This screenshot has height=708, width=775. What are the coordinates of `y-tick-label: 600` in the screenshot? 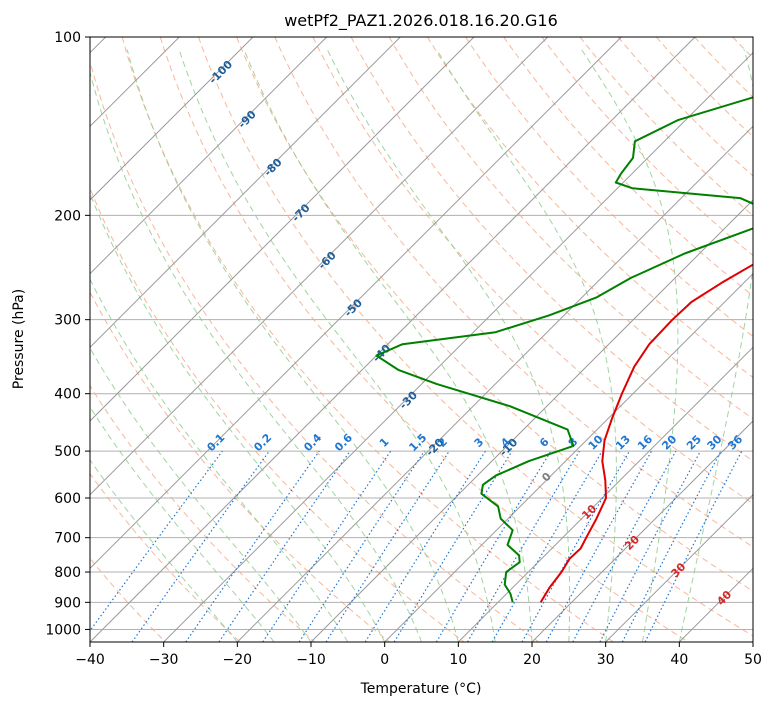 It's located at (67, 499).